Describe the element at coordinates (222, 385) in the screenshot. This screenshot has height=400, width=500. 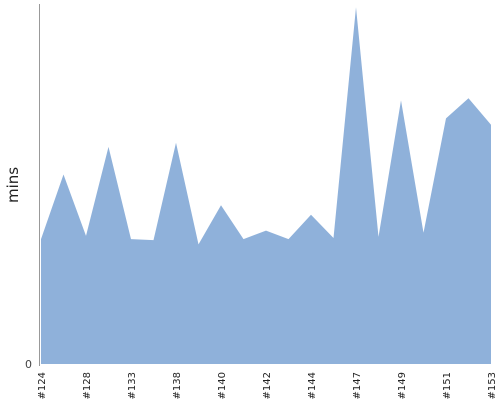
I see `x-tick-label: #140` at that location.